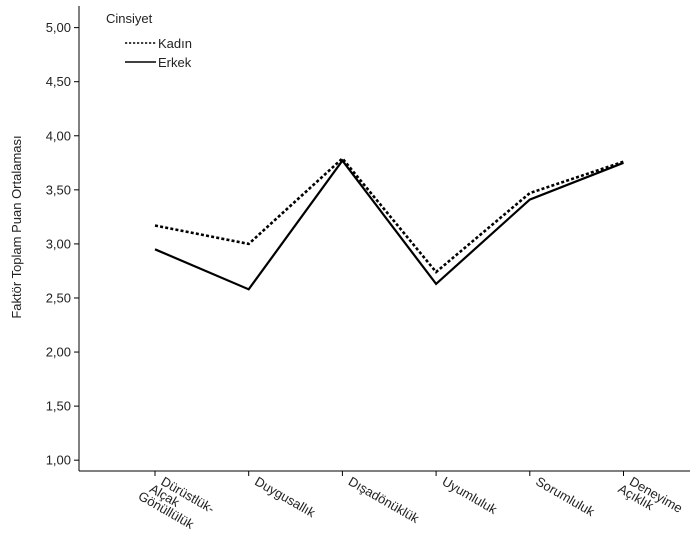 This screenshot has height=554, width=695. Describe the element at coordinates (177, 502) in the screenshot. I see `x-tick-label: Dürüstlük-AlçakGönüllülük` at that location.